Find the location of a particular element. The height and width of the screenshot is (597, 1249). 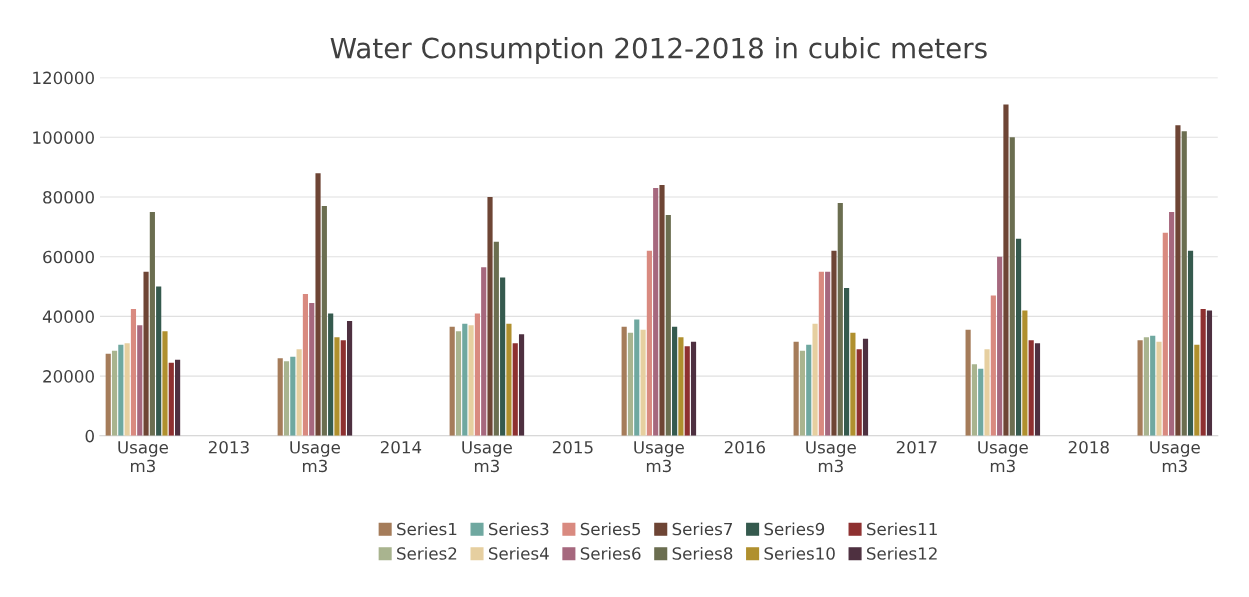

legend-label: Series2 is located at coordinates (427, 553).